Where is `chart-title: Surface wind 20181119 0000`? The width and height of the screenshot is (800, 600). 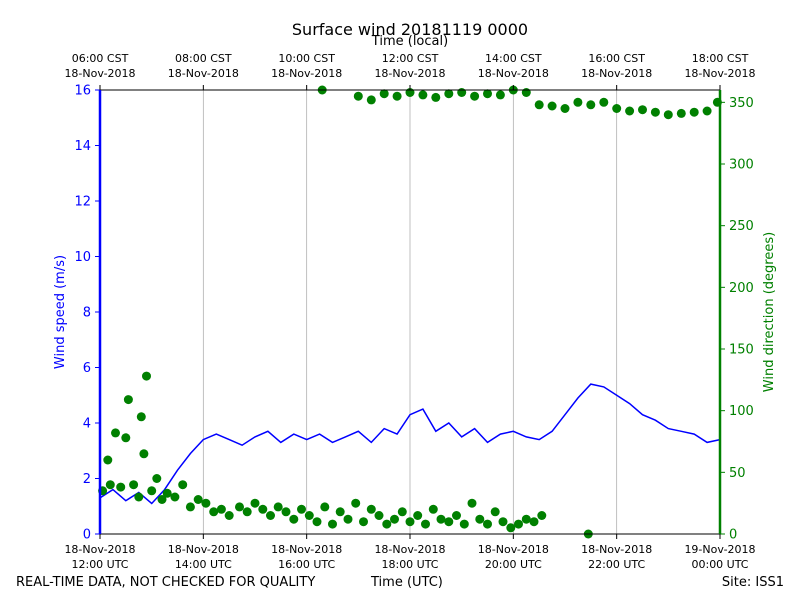 chart-title: Surface wind 20181119 0000 is located at coordinates (410, 29).